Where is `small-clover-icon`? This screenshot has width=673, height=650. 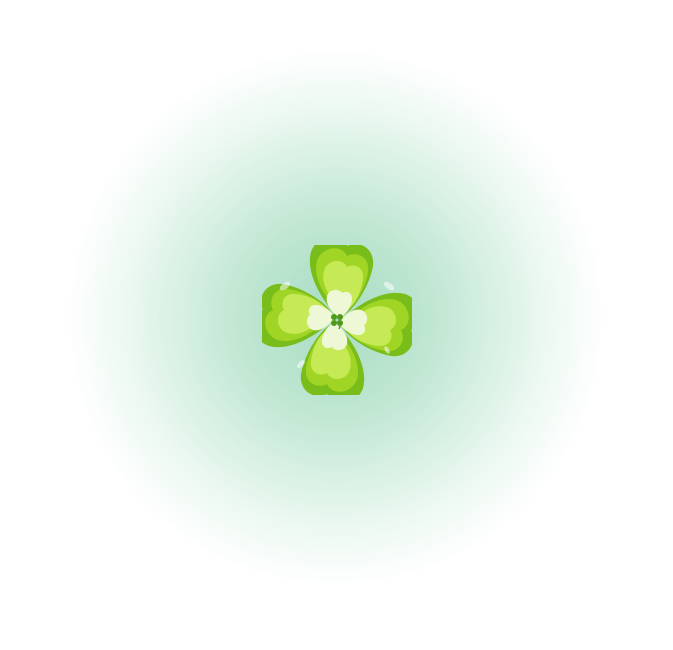
small-clover-icon is located at coordinates (337, 322).